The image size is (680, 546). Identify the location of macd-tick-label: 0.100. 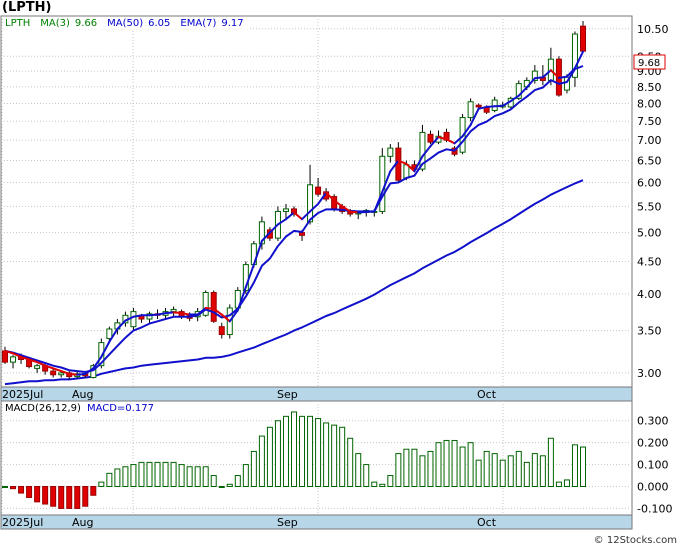
(653, 465).